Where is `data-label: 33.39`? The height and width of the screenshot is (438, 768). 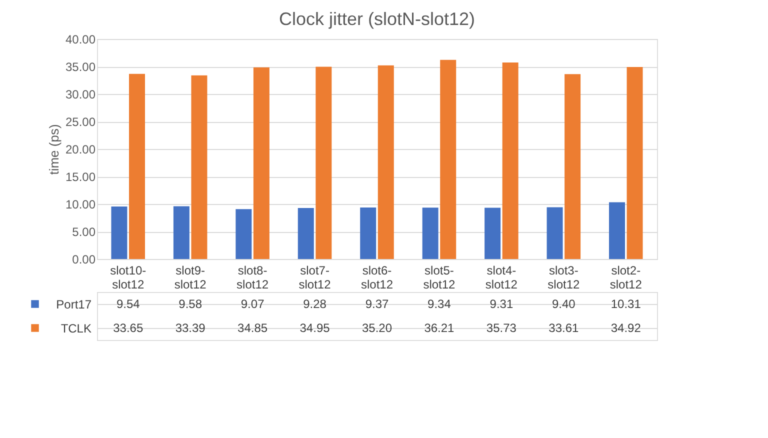 data-label: 33.39 is located at coordinates (190, 328).